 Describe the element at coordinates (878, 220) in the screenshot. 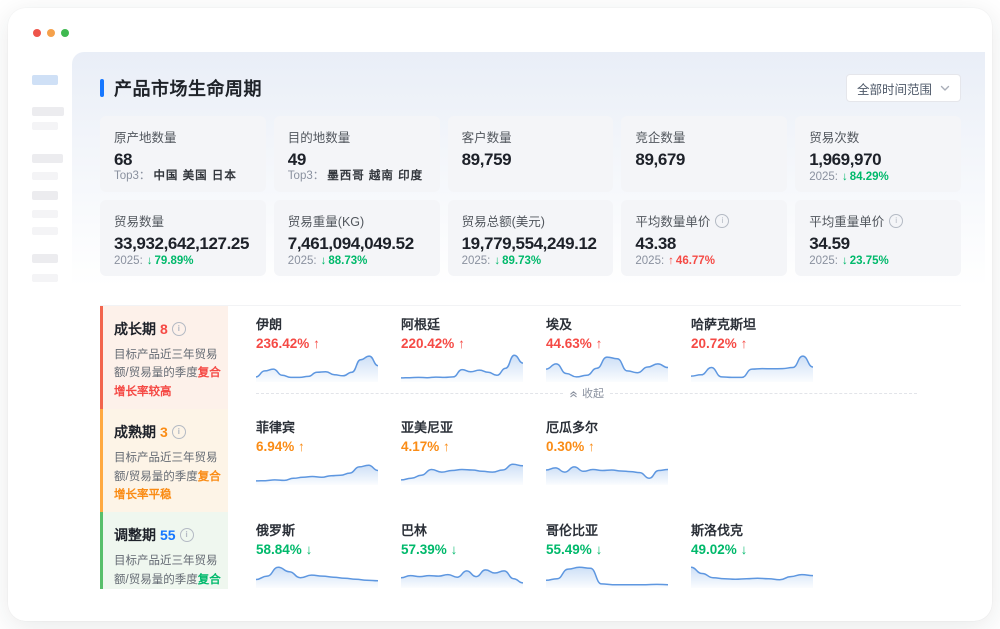

I see `stat-label: 平均重量单价` at that location.